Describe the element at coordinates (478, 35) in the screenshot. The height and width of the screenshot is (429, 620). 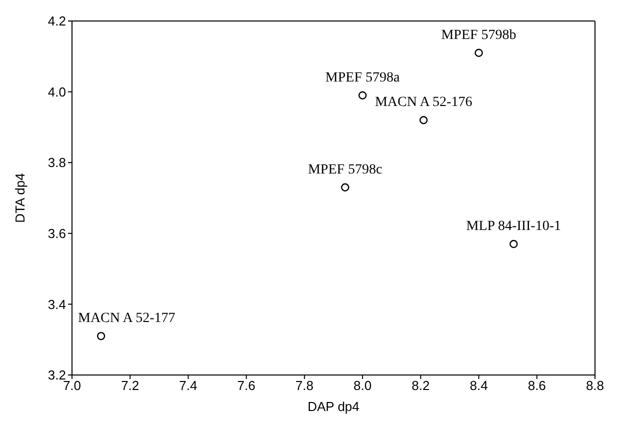
I see `annotation: MPEF 5798b` at that location.